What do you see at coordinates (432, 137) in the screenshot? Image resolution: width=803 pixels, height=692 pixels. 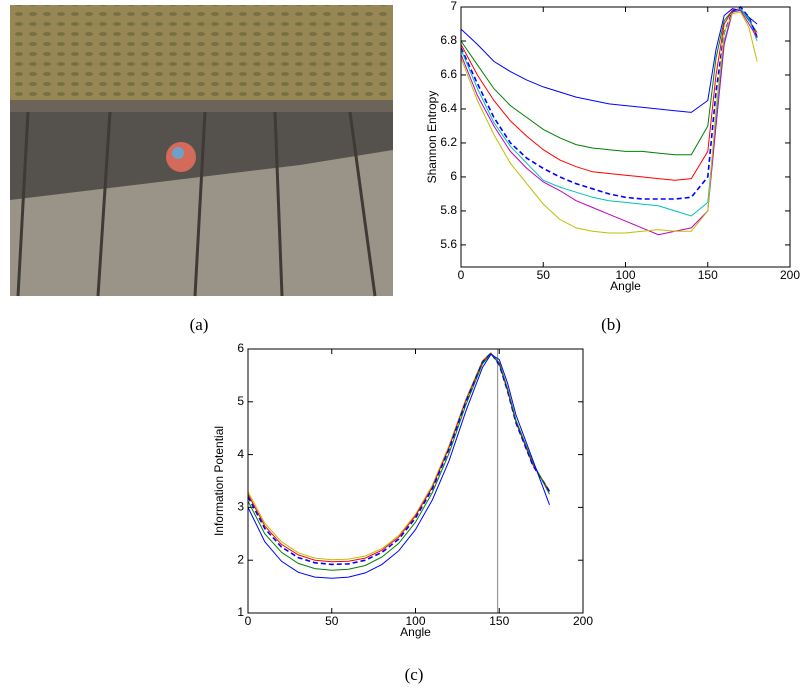 I see `y-axis-label: Shannon Entropy` at bounding box center [432, 137].